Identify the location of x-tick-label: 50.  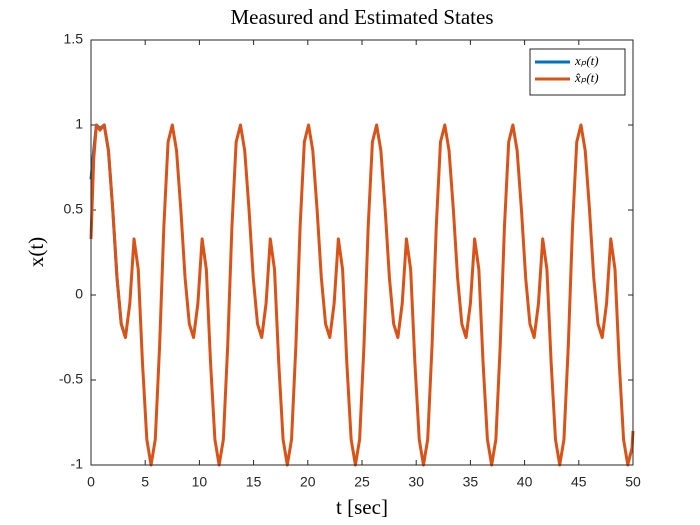
(633, 482).